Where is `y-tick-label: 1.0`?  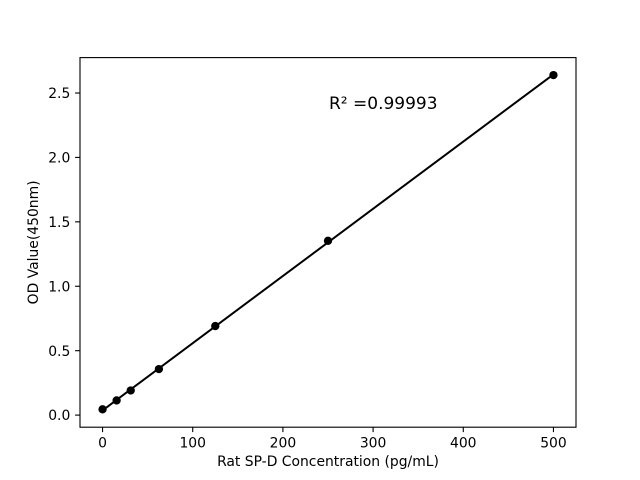
y-tick-label: 1.0 is located at coordinates (59, 287).